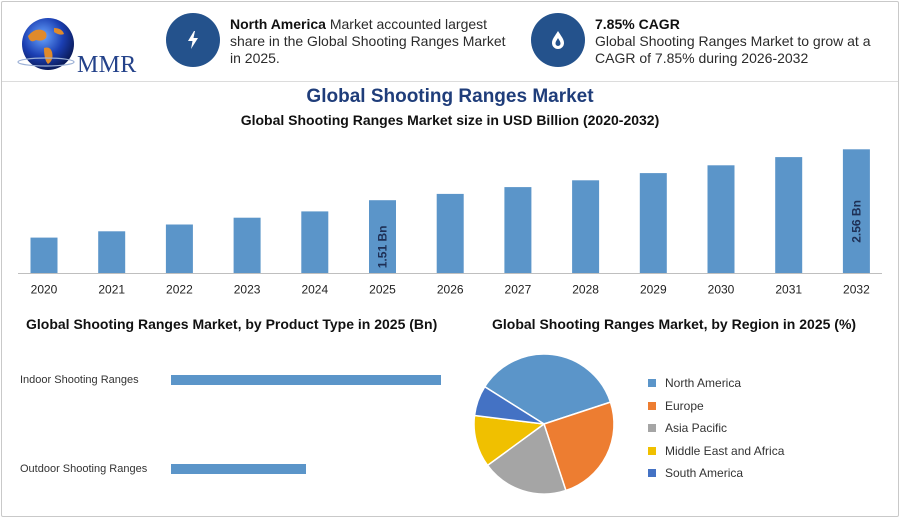 The image size is (900, 518). I want to click on legend-item-south-america: South America, so click(716, 473).